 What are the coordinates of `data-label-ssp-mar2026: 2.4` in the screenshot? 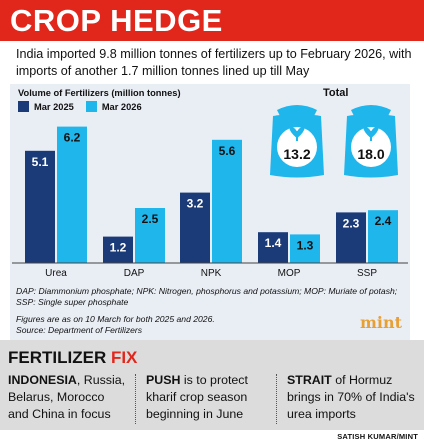 It's located at (383, 221).